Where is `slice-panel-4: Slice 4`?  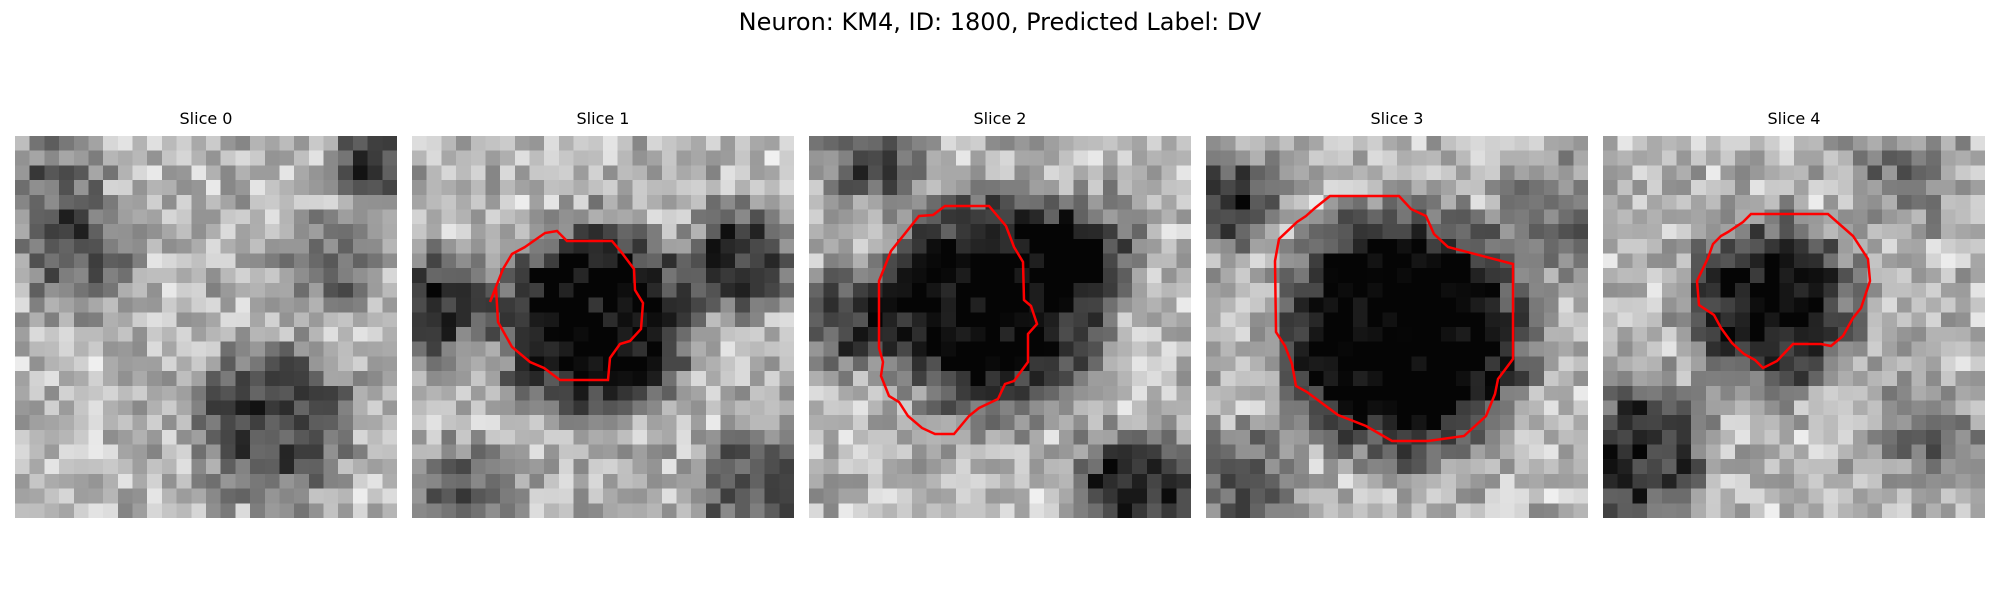 slice-panel-4: Slice 4 is located at coordinates (1794, 313).